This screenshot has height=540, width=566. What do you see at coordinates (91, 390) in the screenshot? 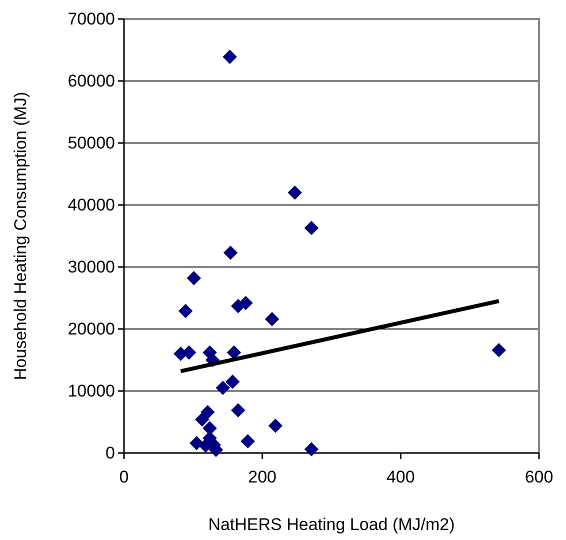
I see `y-tick-label: 10000` at bounding box center [91, 390].